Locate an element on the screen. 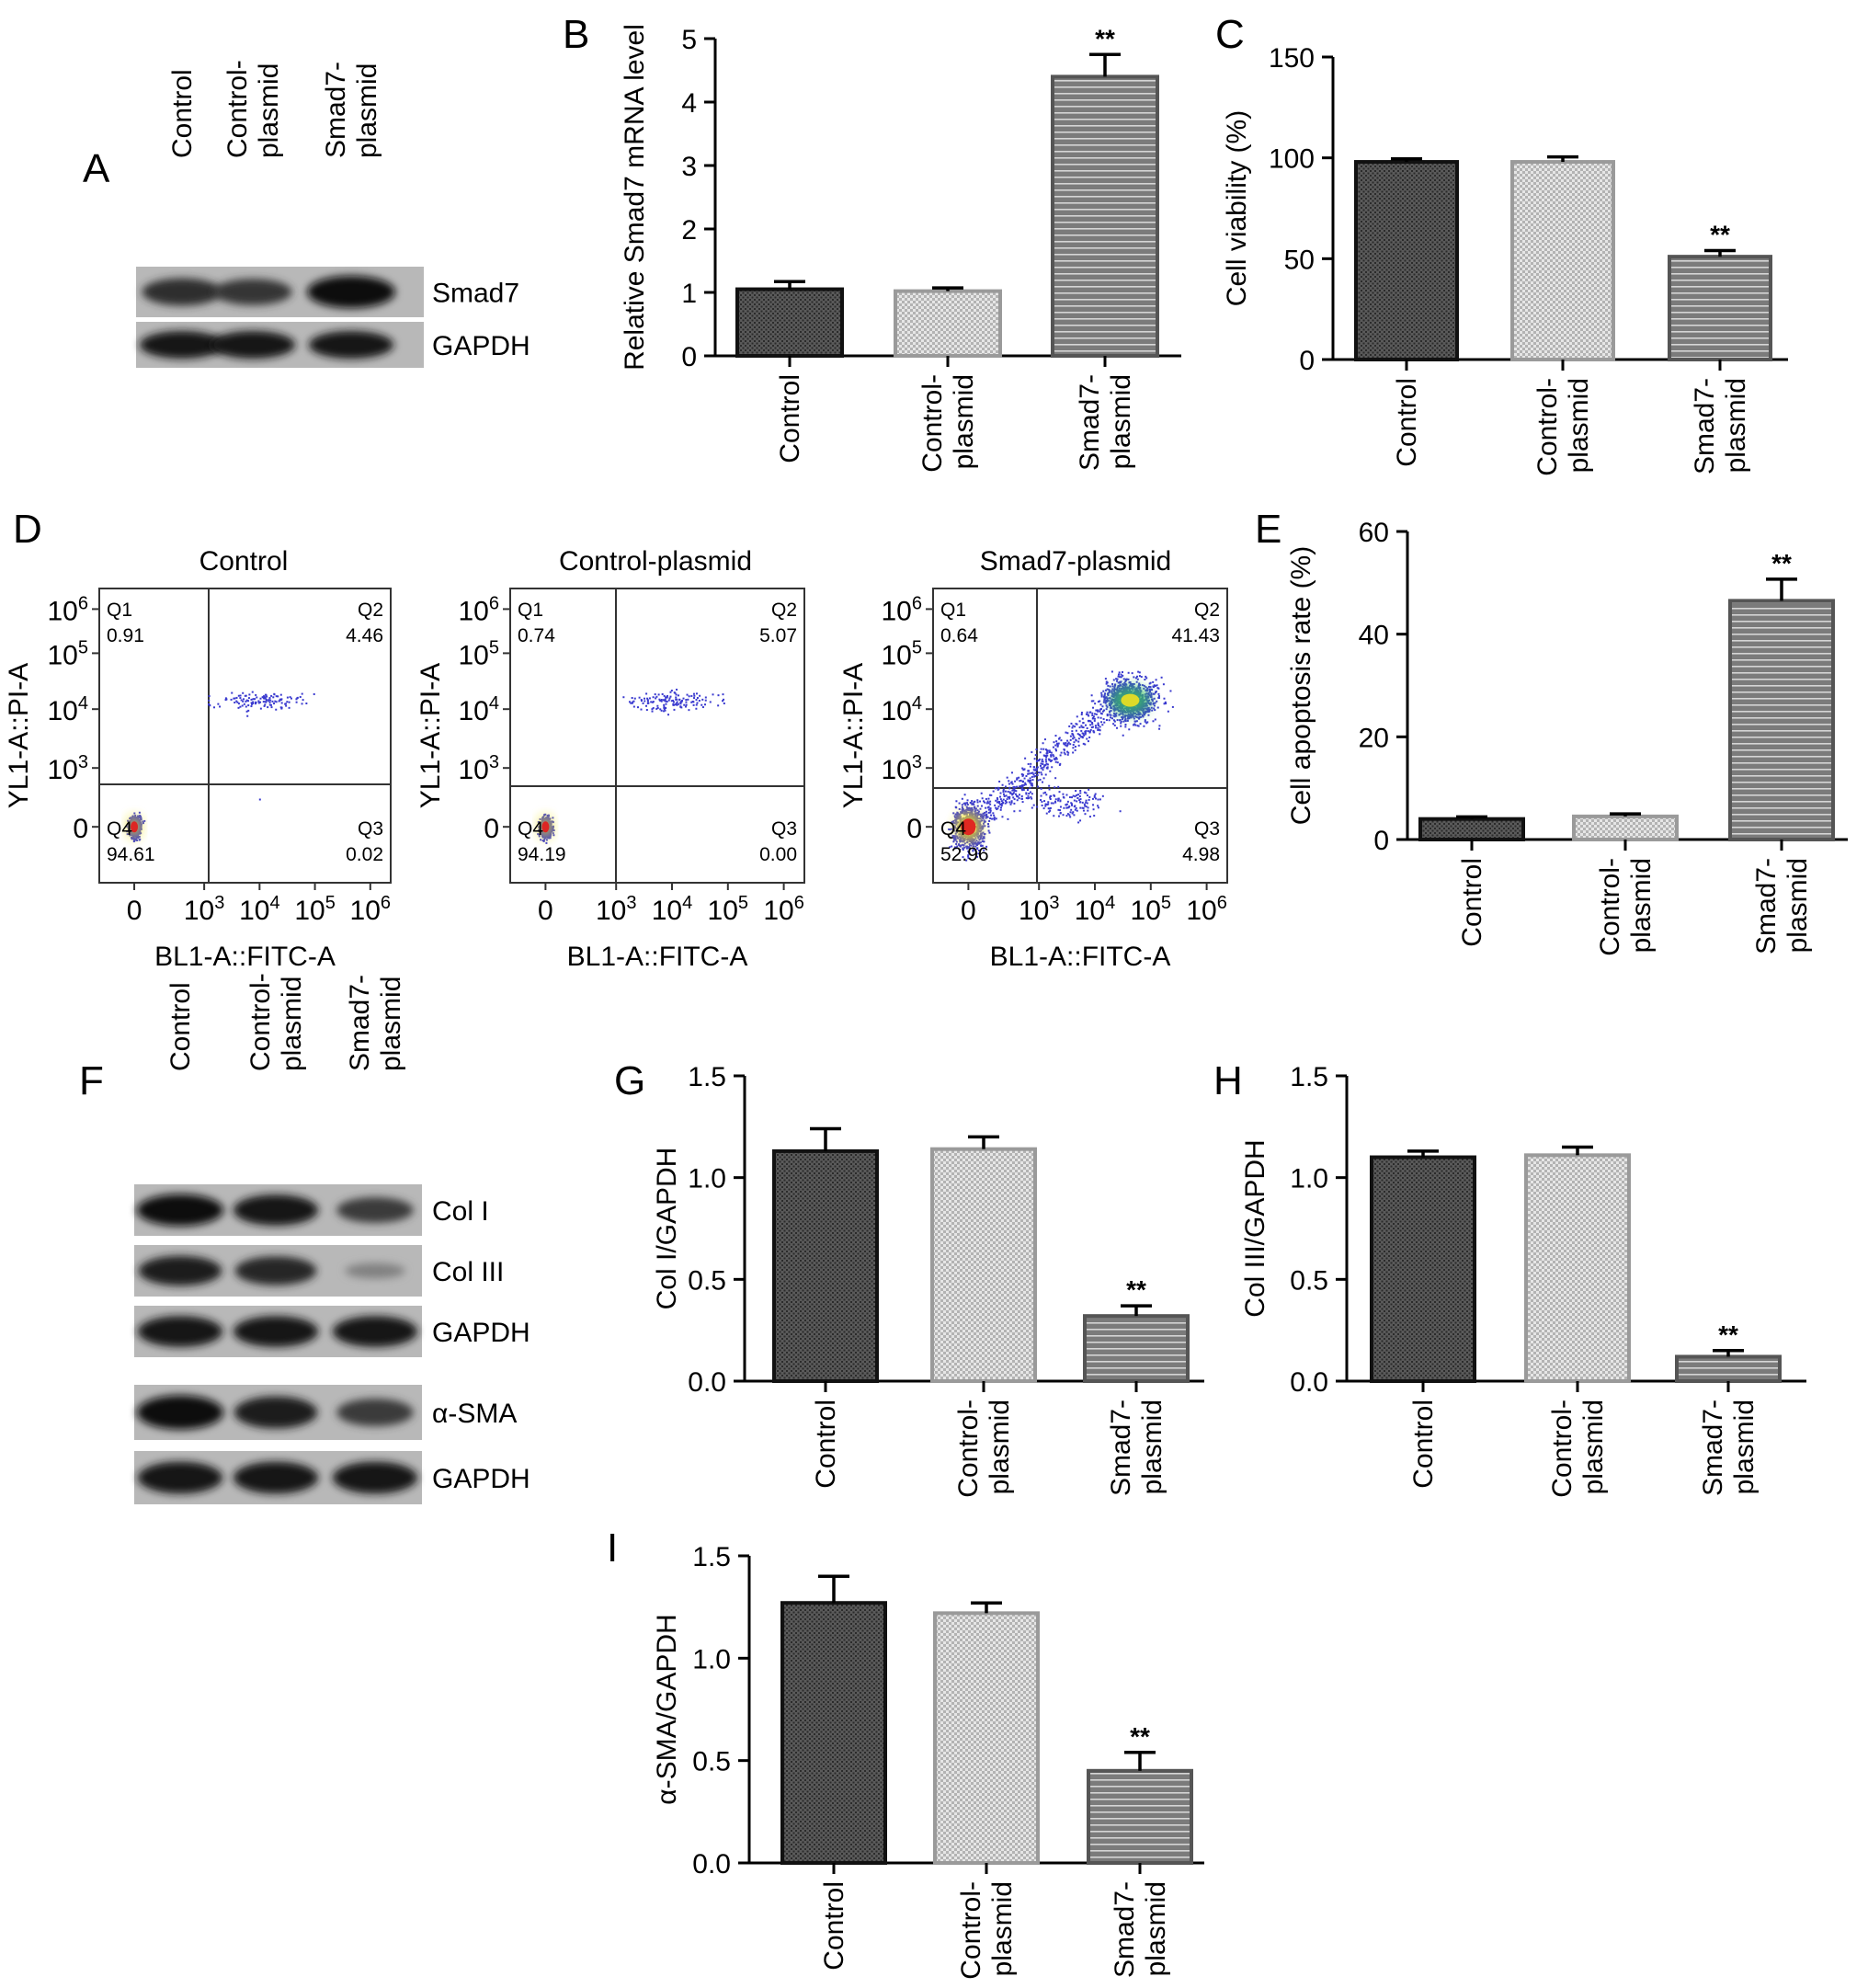 This screenshot has height=1988, width=1868. y-tick-label: 2 is located at coordinates (689, 230).